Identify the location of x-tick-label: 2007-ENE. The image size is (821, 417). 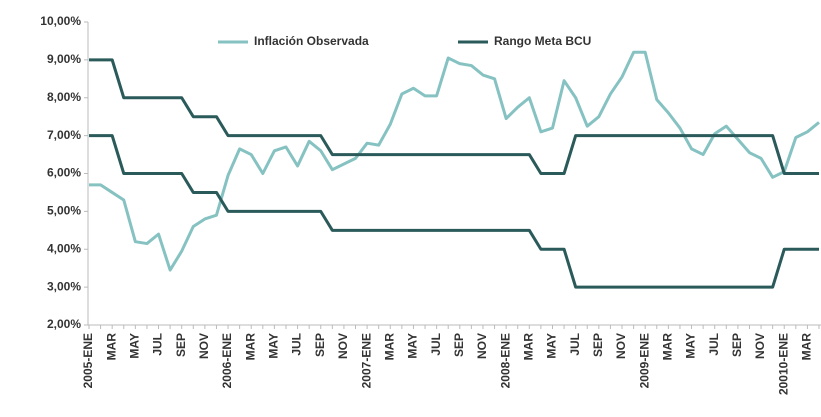
(366, 360).